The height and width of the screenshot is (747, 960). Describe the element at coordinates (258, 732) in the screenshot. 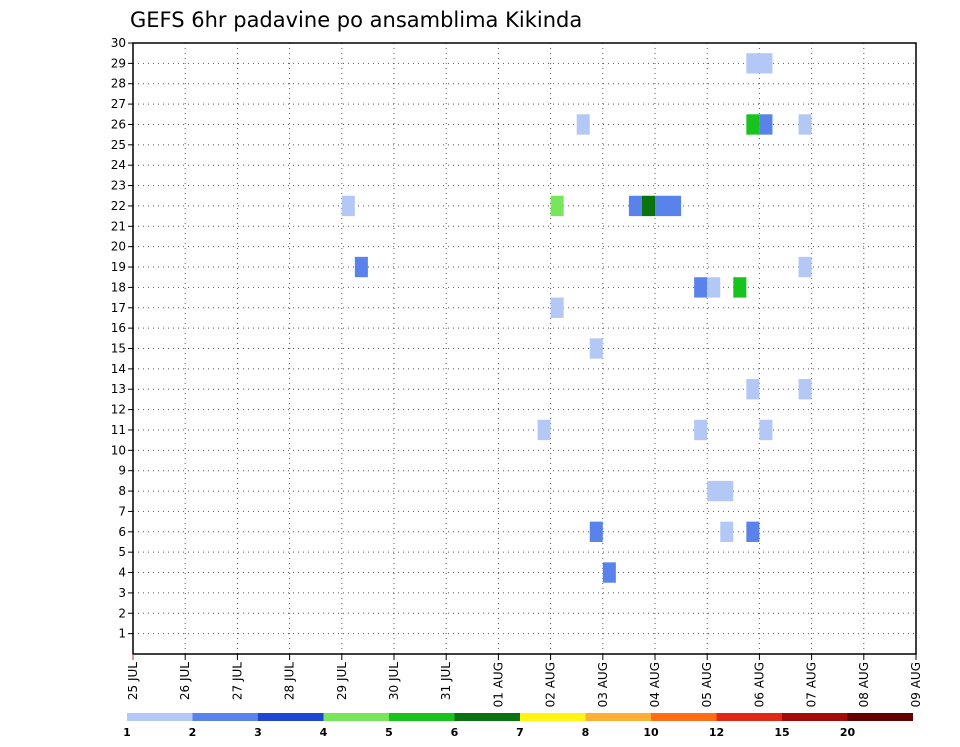

I see `colorbar-label: 3` at that location.